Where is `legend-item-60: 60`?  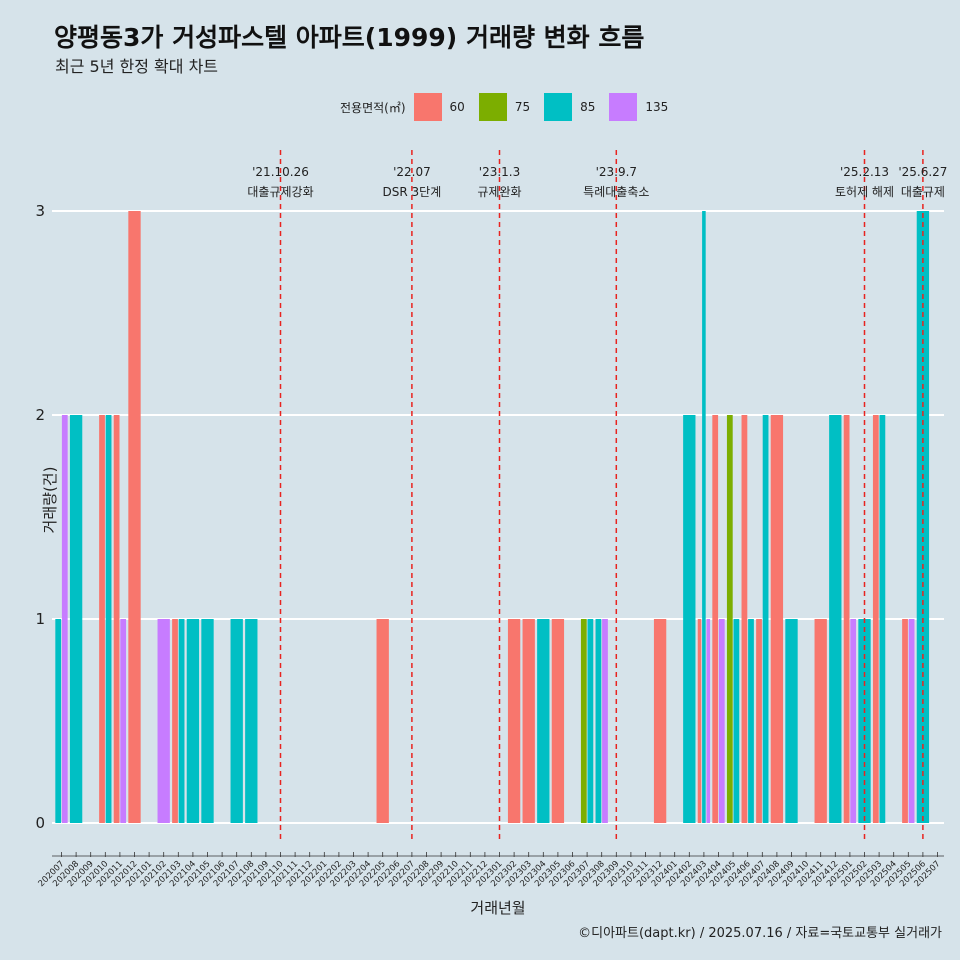
legend-item-60: 60 is located at coordinates (439, 107).